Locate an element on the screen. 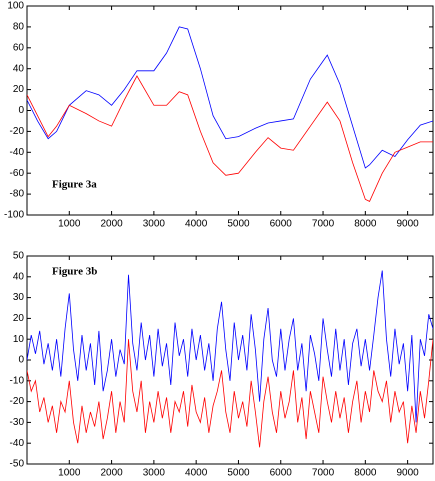 The width and height of the screenshot is (435, 481). y-tick-label: 30 is located at coordinates (19, 297).